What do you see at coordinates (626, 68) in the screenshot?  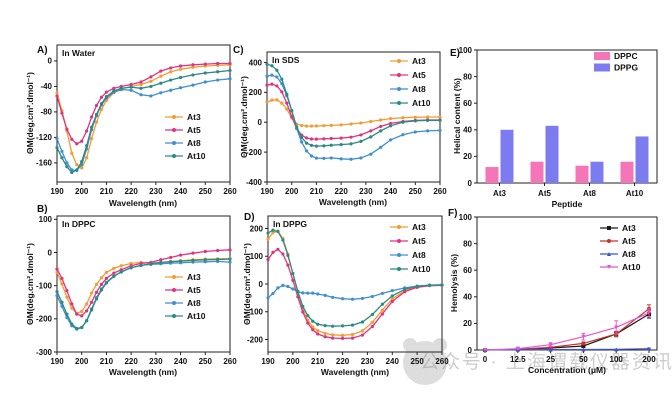 I see `legend-label: DPPG` at bounding box center [626, 68].